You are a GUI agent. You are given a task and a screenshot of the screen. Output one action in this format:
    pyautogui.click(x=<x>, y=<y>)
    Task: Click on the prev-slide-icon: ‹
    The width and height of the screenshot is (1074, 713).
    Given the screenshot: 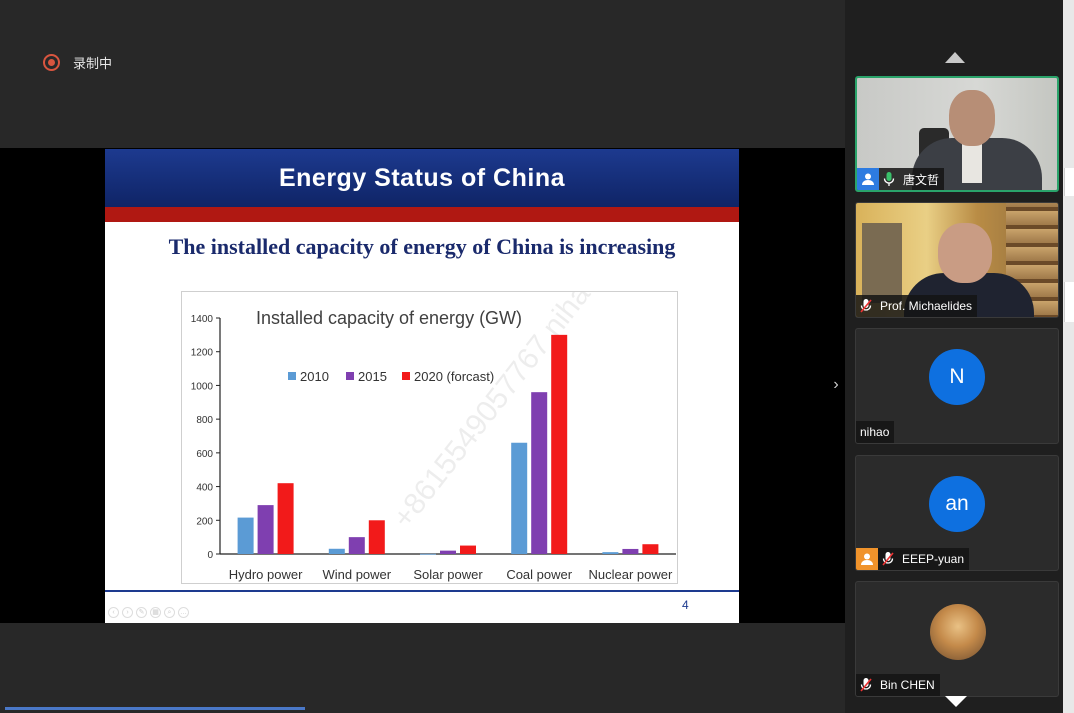 What is the action you would take?
    pyautogui.click(x=113, y=612)
    